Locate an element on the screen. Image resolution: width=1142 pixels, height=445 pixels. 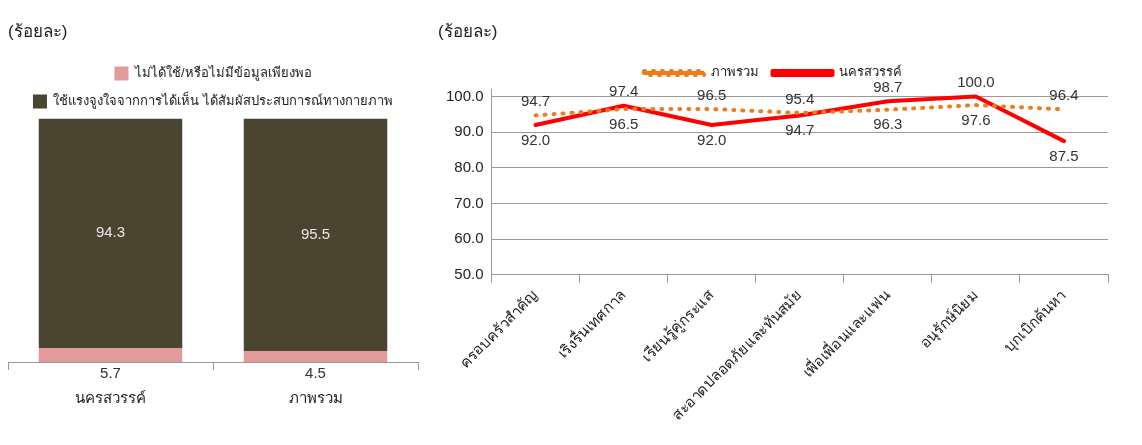
y-tick-label: 100.0 is located at coordinates (464, 95).